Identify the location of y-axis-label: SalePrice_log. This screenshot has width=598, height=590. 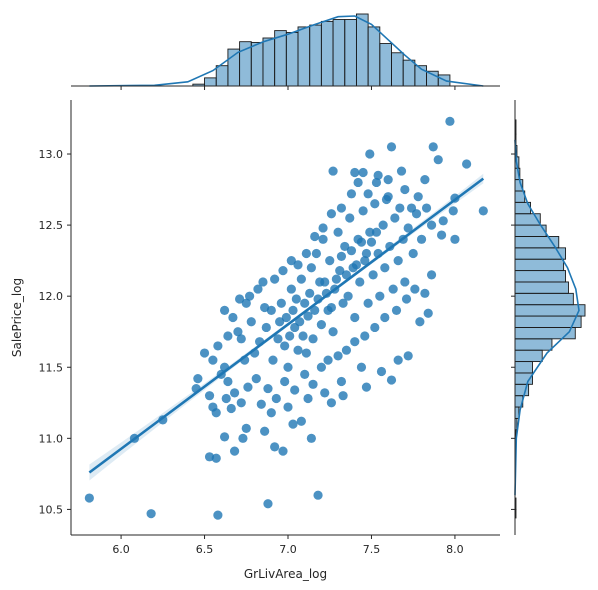
(17, 317).